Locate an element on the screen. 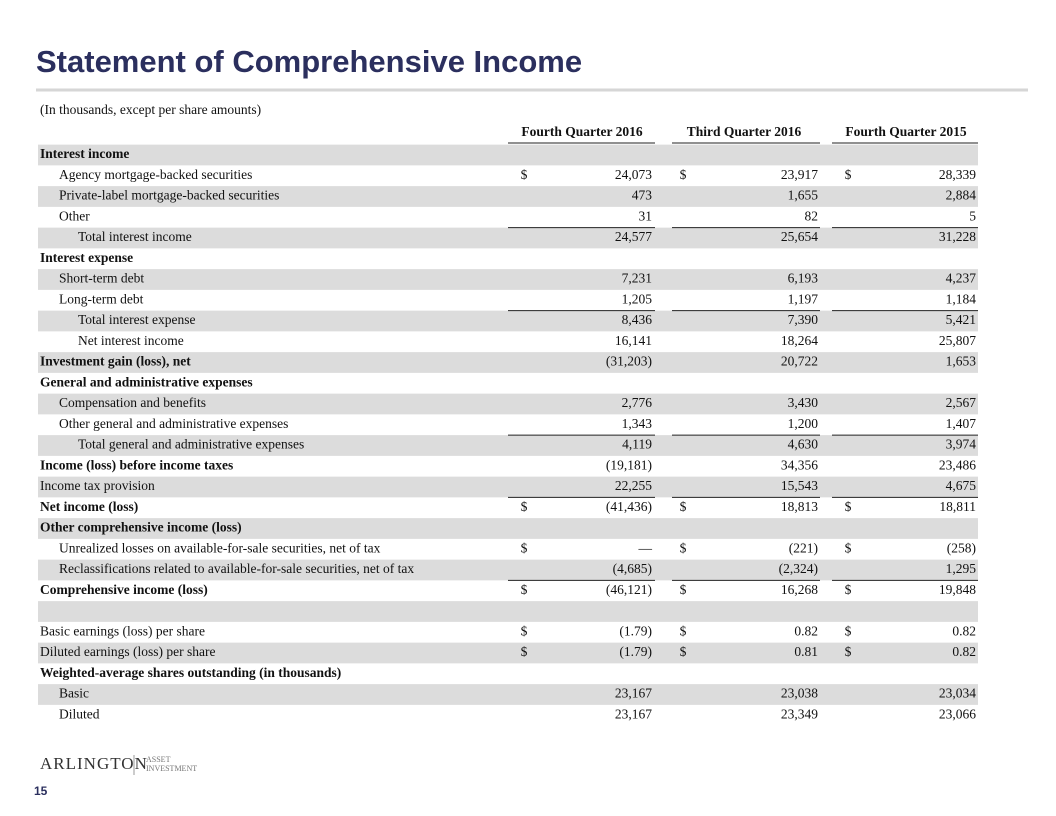 This screenshot has height=816, width=1056. row-label: Other comprehensive income (loss) is located at coordinates (141, 527).